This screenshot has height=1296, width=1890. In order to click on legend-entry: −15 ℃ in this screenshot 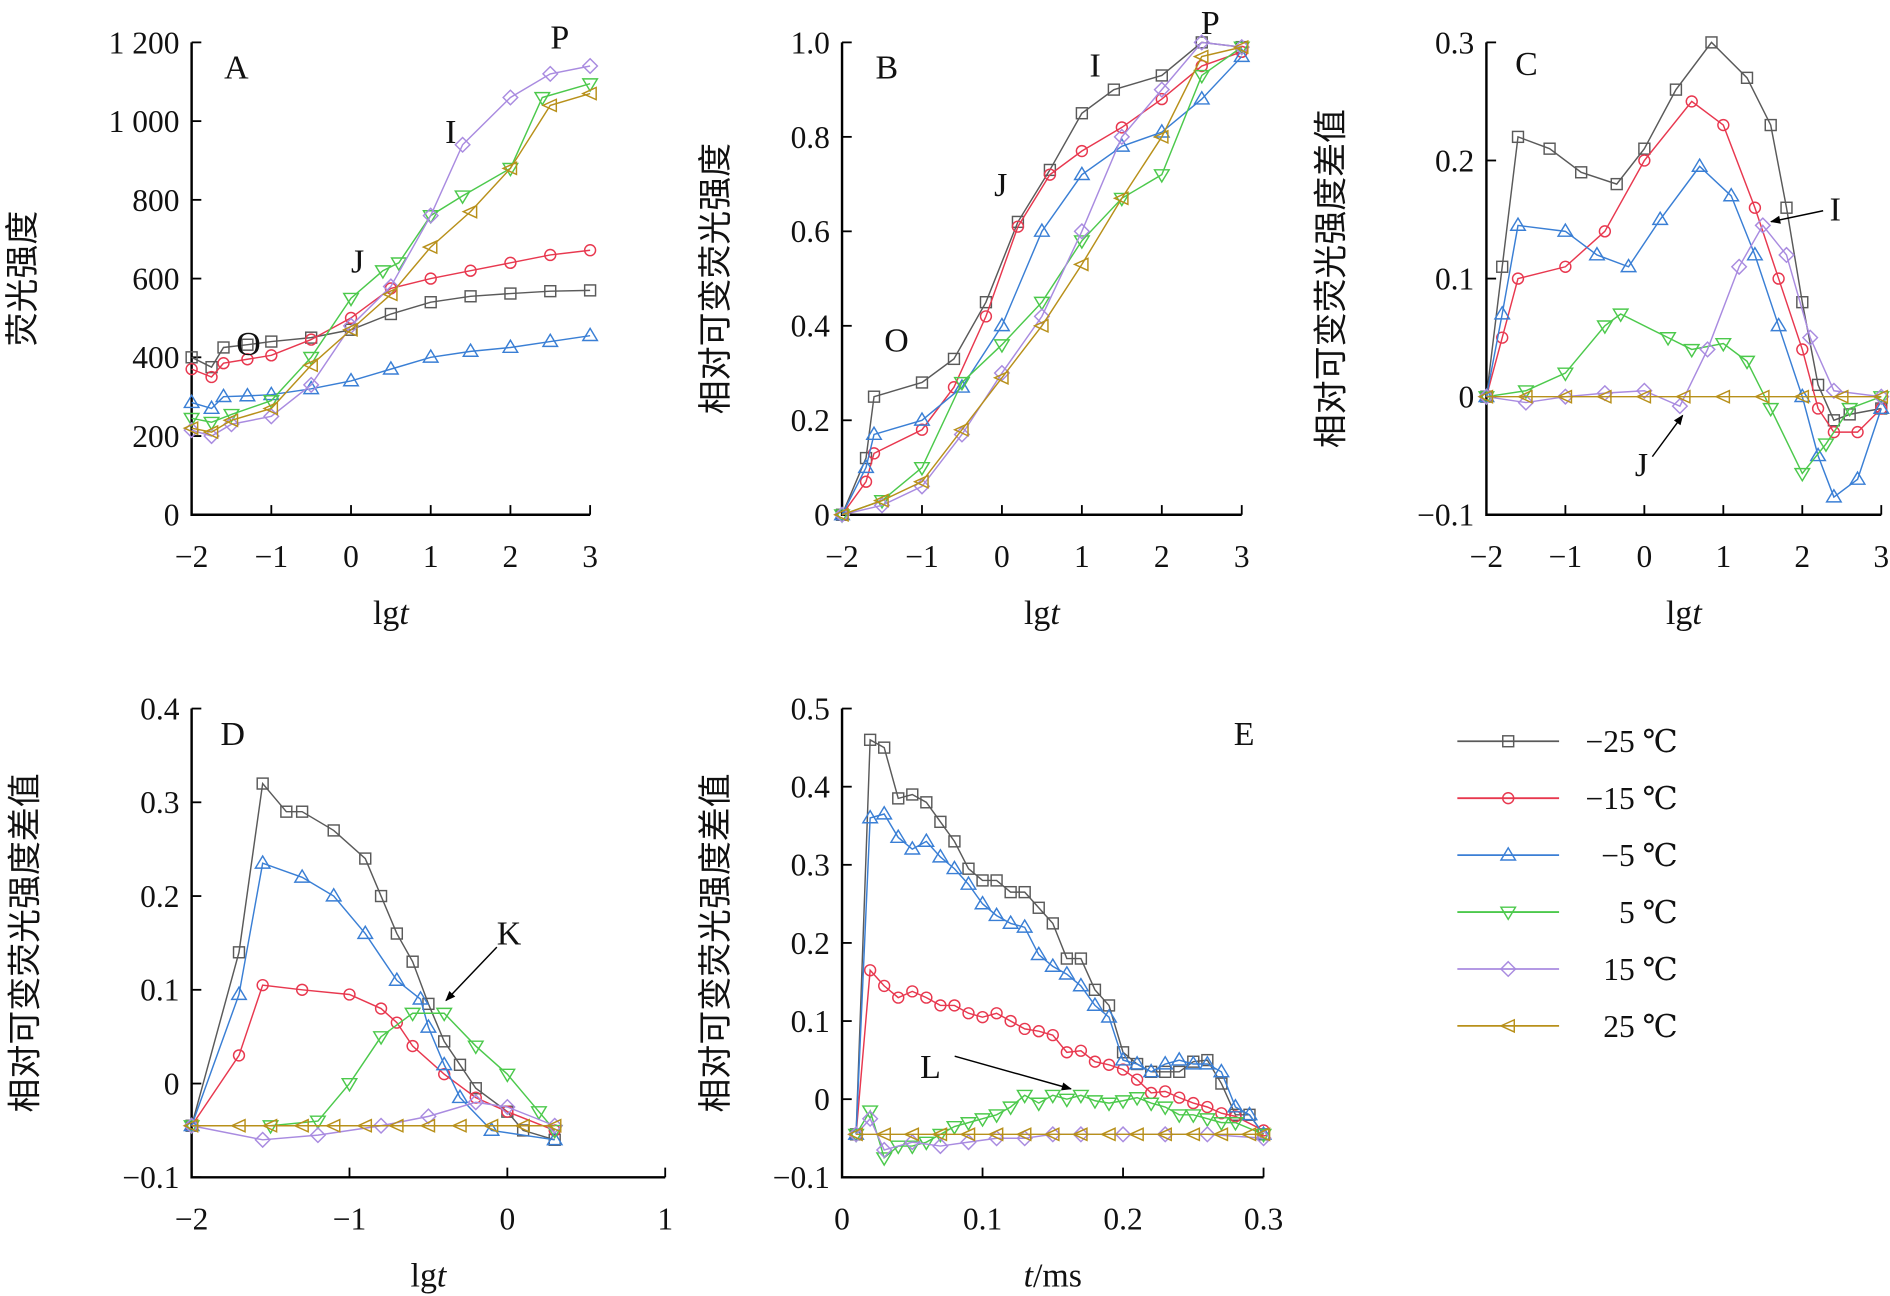, I will do `click(1567, 798)`.